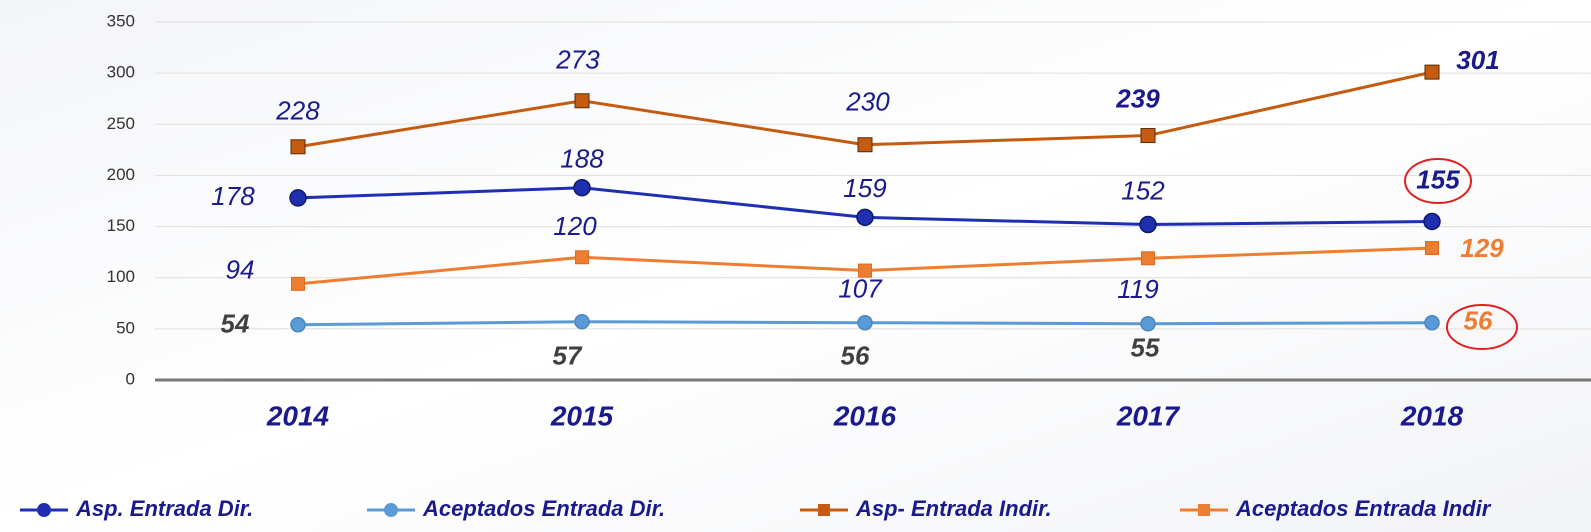 Image resolution: width=1591 pixels, height=532 pixels. Describe the element at coordinates (1148, 415) in the screenshot. I see `x-tick-label: 2017` at that location.